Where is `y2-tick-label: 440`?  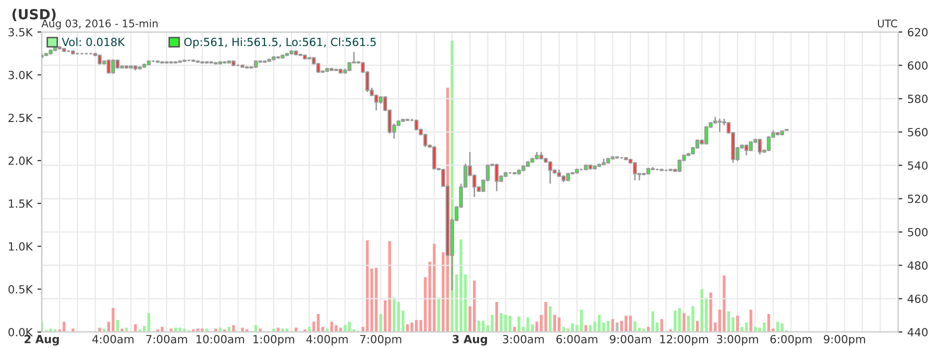 y2-tick-label: 440 is located at coordinates (918, 332).